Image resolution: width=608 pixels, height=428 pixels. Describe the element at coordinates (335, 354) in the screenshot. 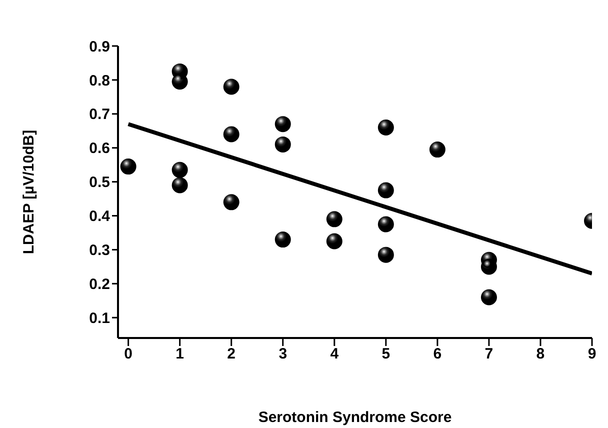

I see `x-tick-label: 4` at that location.